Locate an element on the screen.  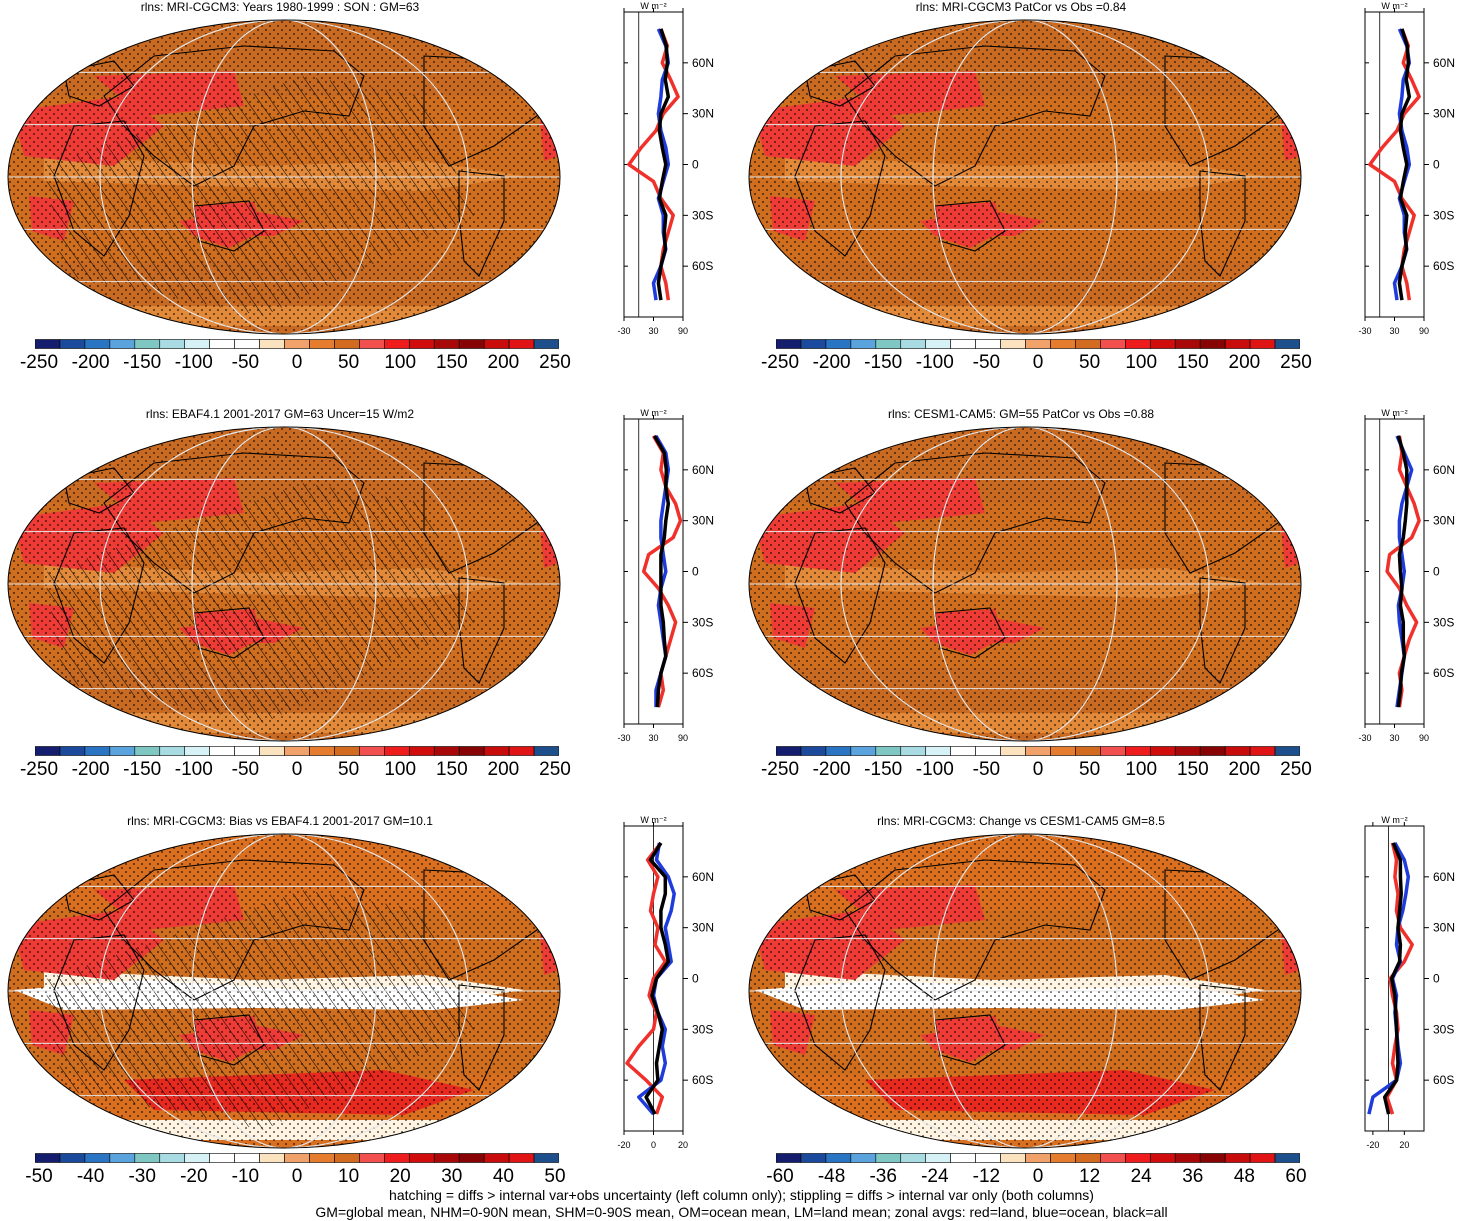
colorbar-label: -200 is located at coordinates (831, 362).